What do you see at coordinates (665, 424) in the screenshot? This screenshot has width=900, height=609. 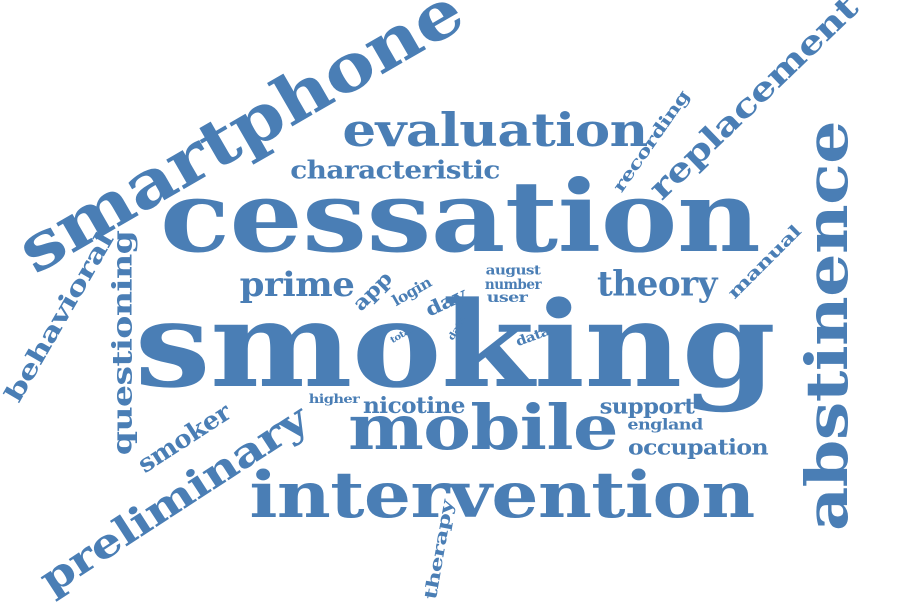 I see `word-england: england` at bounding box center [665, 424].